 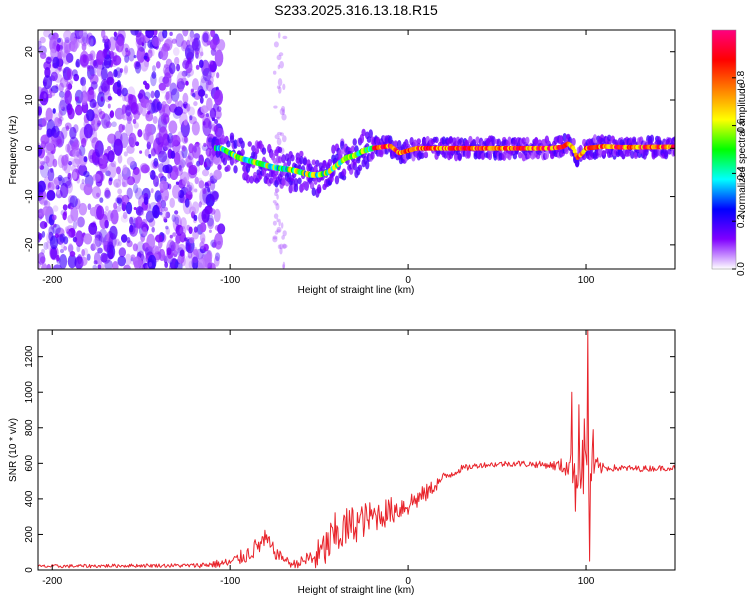 I want to click on spectrogram-y-label: Frequency (Hz), so click(x=13, y=150).